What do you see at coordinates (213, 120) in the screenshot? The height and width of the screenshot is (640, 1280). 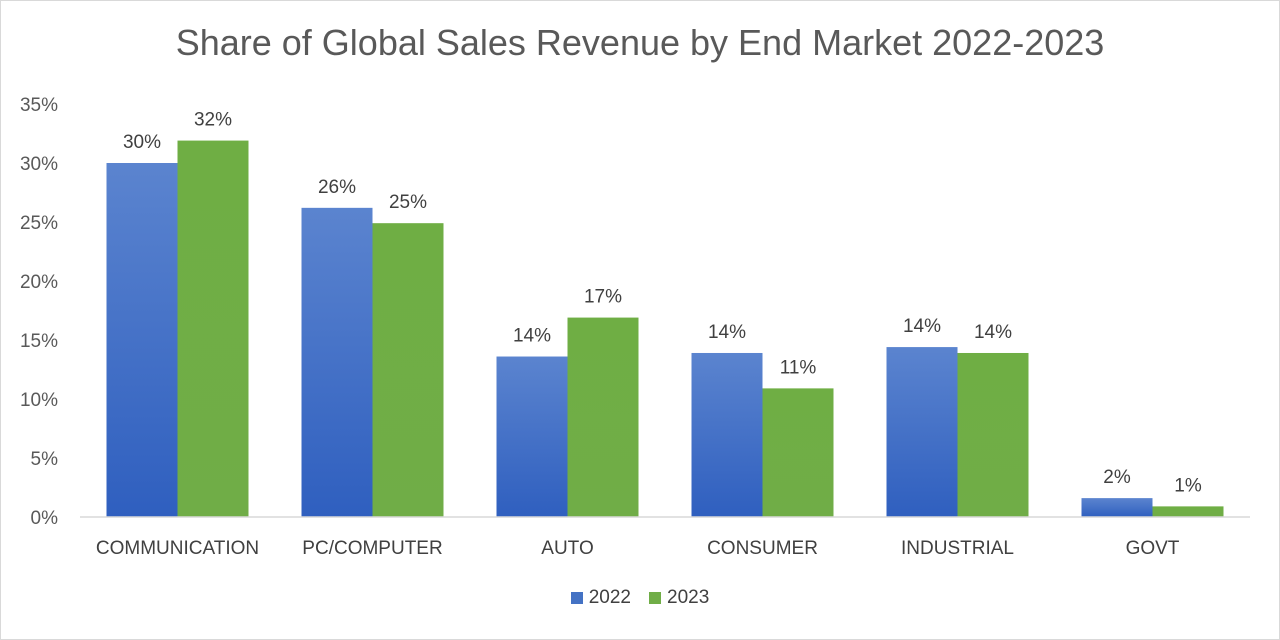 I see `data-label: 32%` at bounding box center [213, 120].